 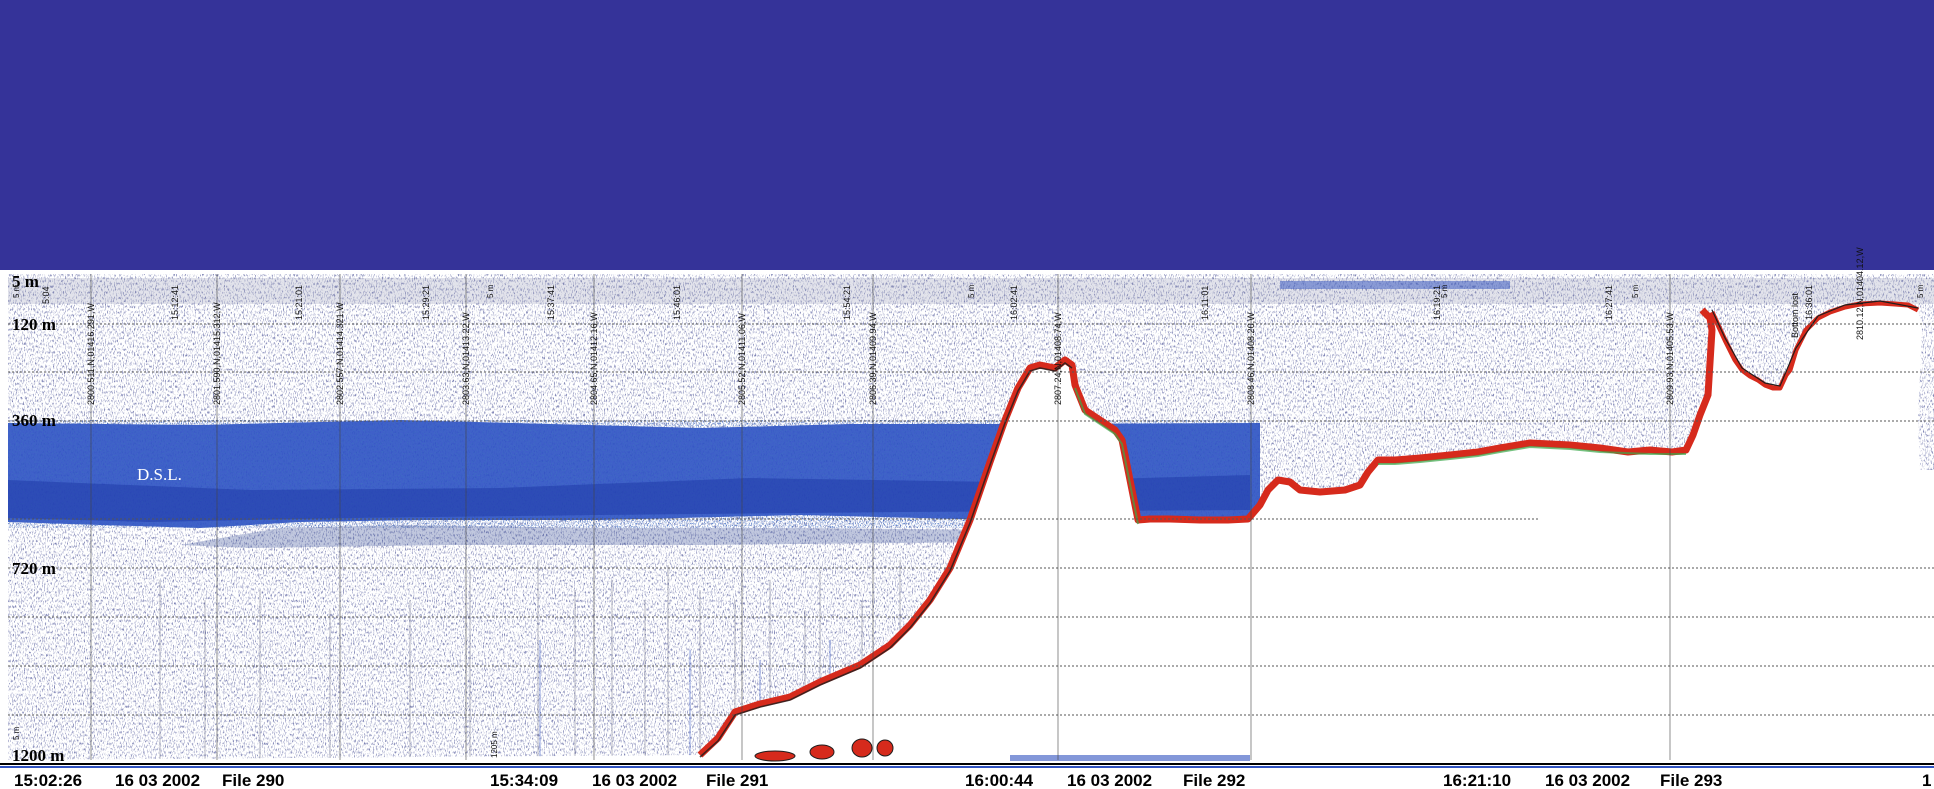 What do you see at coordinates (34, 324) in the screenshot?
I see `depth-label-120m: 120 m` at bounding box center [34, 324].